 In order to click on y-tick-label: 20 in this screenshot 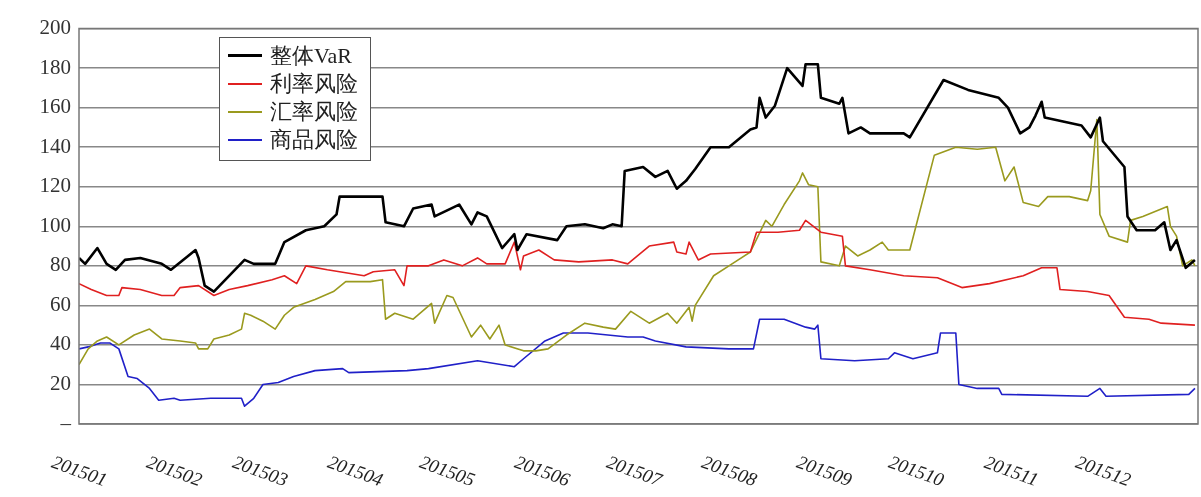, I will do `click(60, 382)`.